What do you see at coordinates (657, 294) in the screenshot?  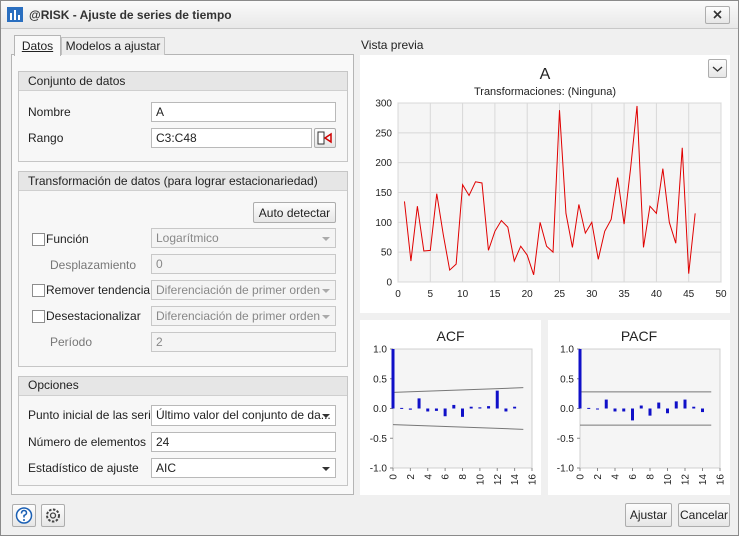 I see `x-tick-label: 40` at bounding box center [657, 294].